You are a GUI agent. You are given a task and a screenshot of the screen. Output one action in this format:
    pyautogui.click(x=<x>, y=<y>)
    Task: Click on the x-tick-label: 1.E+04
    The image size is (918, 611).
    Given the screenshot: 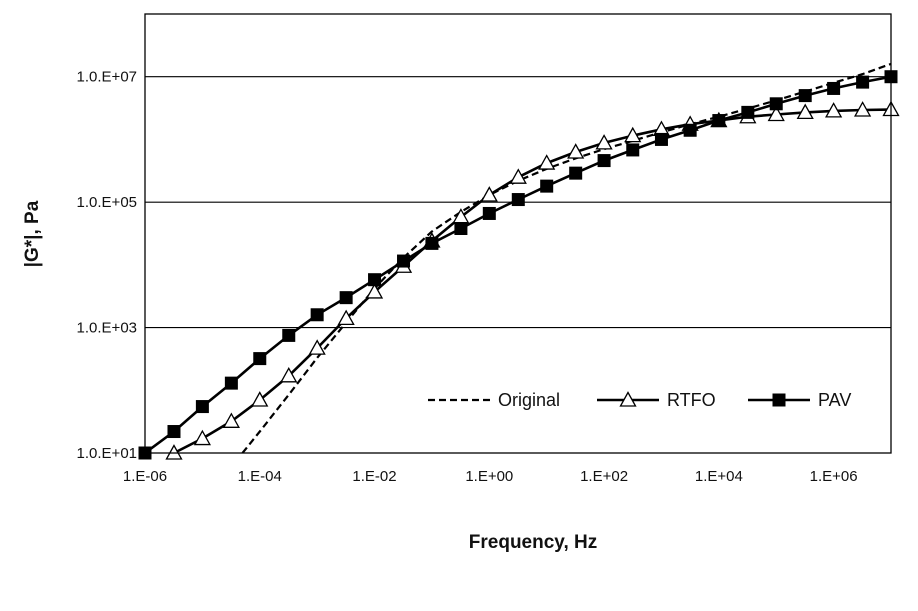 What is the action you would take?
    pyautogui.click(x=719, y=476)
    